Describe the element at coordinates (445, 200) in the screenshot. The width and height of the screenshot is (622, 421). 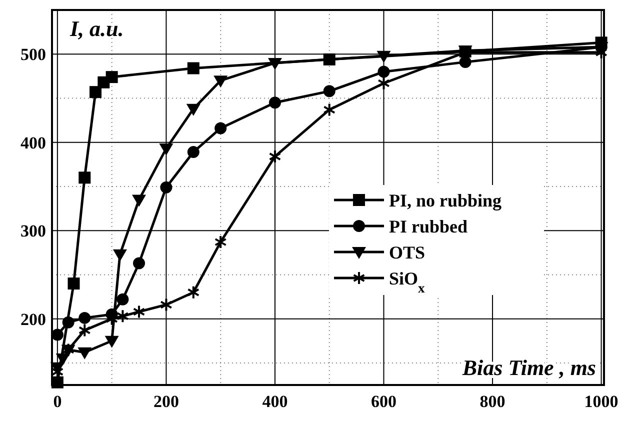
I see `legend-label: PI, no rubbing` at that location.